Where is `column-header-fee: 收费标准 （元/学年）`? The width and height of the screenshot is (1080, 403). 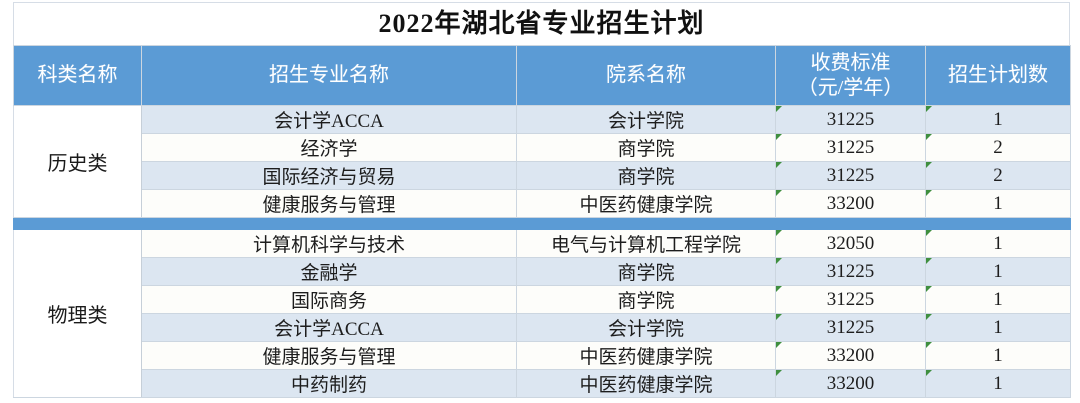 column-header-fee: 收费标准 （元/学年） is located at coordinates (850, 75).